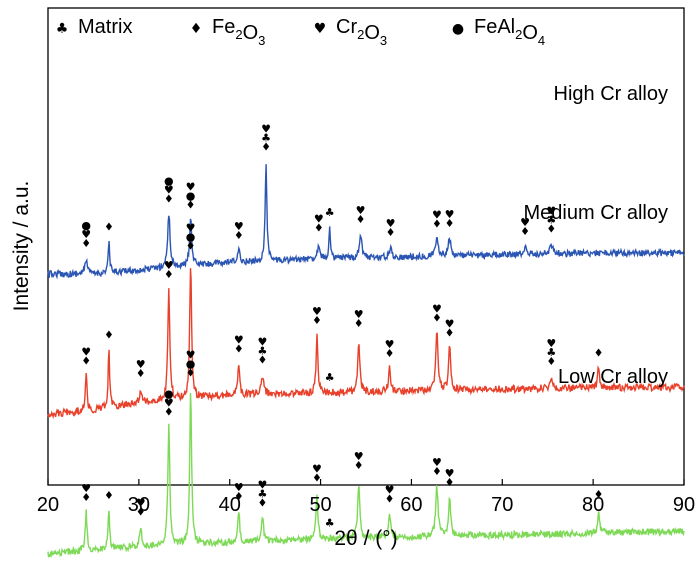 The image size is (700, 563). What do you see at coordinates (94, 27) in the screenshot?
I see `legend-entry-club: ♣ Matrix` at bounding box center [94, 27].